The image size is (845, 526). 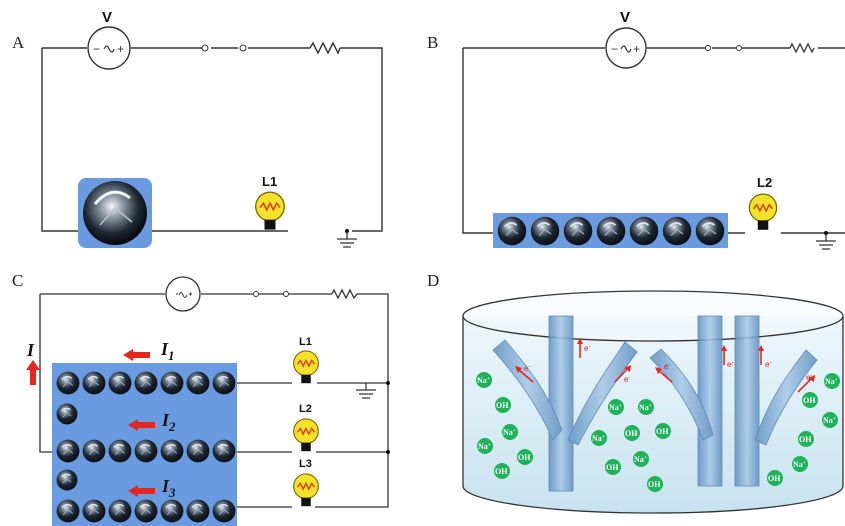 What do you see at coordinates (306, 490) in the screenshot?
I see `panel-c-bulb-3-icon` at bounding box center [306, 490].